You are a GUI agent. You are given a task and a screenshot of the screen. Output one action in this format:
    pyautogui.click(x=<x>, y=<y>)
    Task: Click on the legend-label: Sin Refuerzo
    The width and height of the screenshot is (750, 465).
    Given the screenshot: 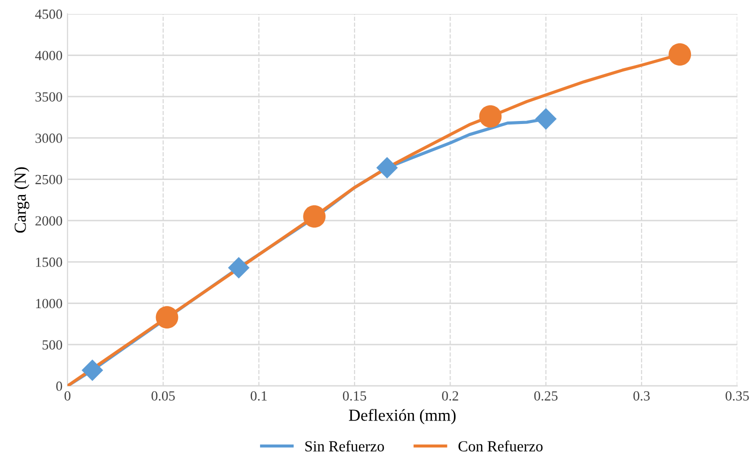 What is the action you would take?
    pyautogui.click(x=344, y=446)
    